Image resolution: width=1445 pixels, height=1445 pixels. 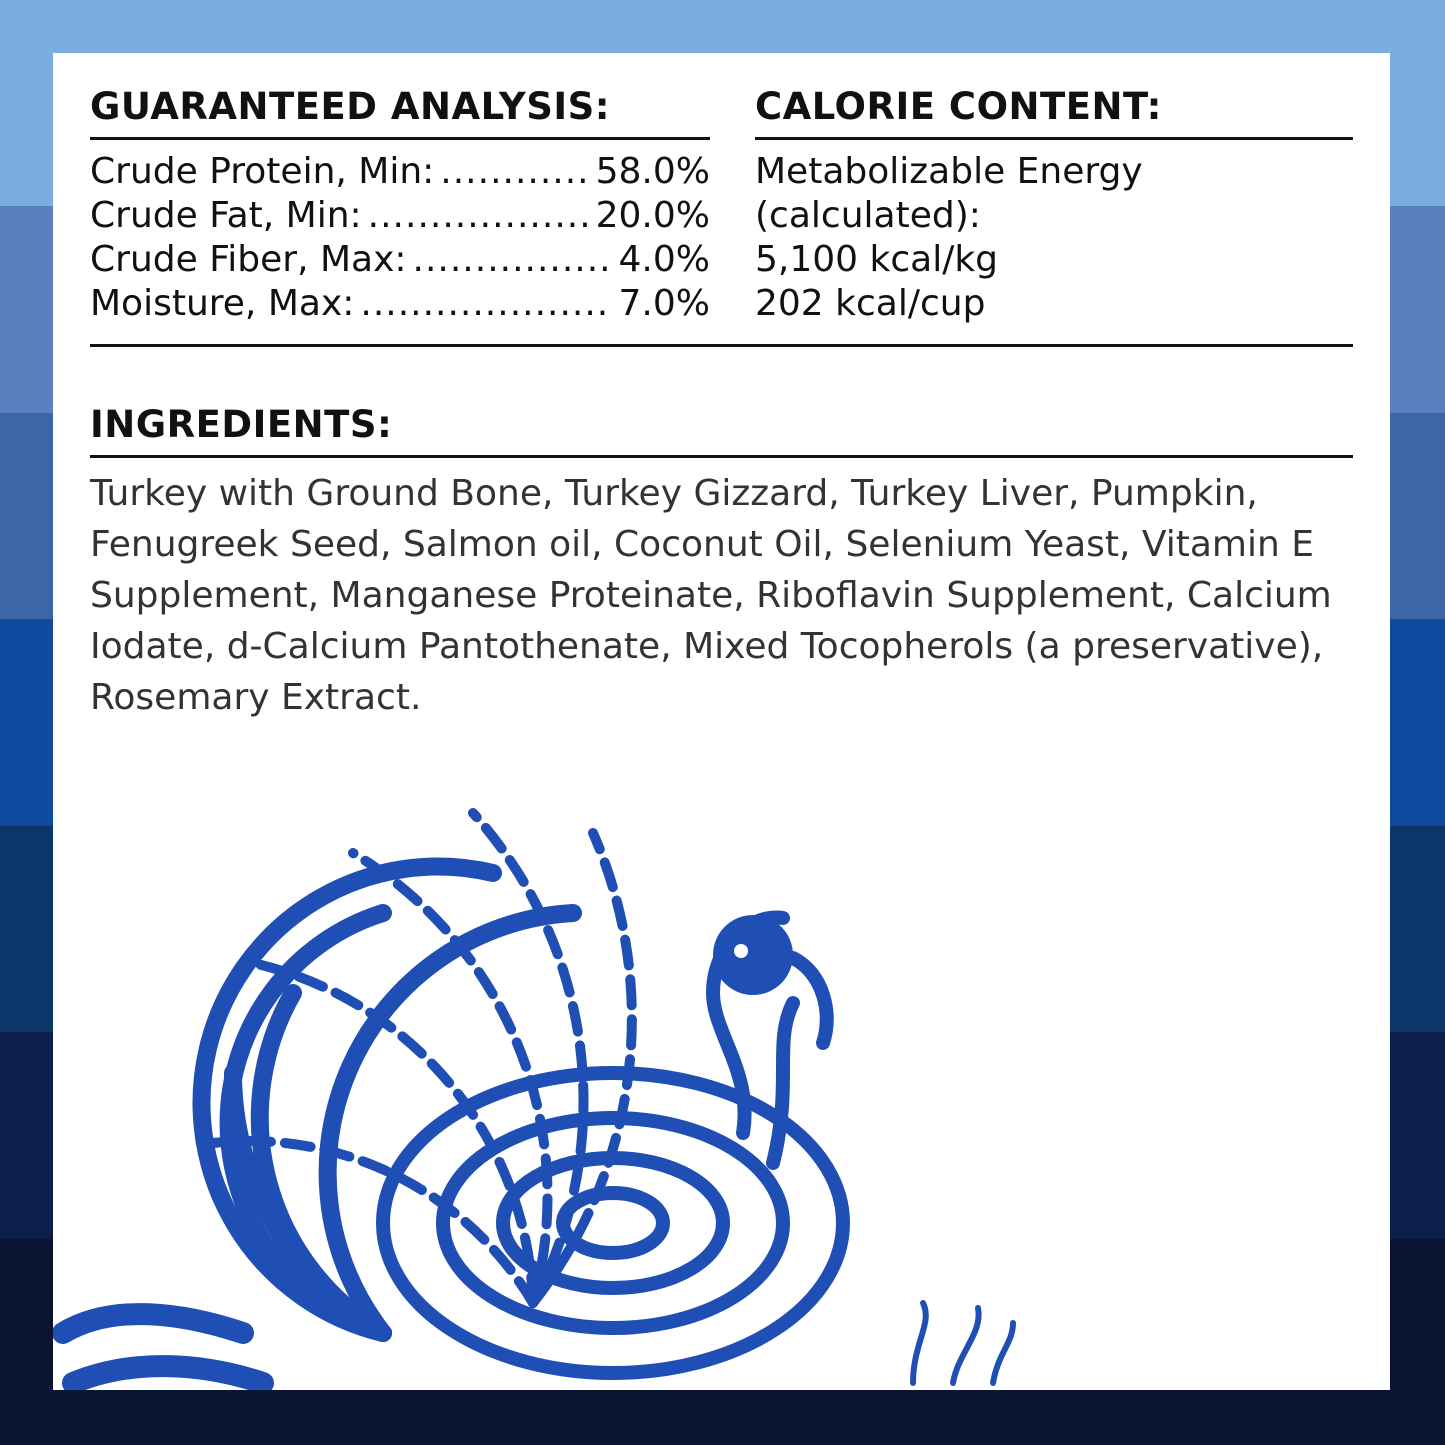 I want to click on analysis-row: Moisture, Max: 7.0%, so click(x=400, y=304).